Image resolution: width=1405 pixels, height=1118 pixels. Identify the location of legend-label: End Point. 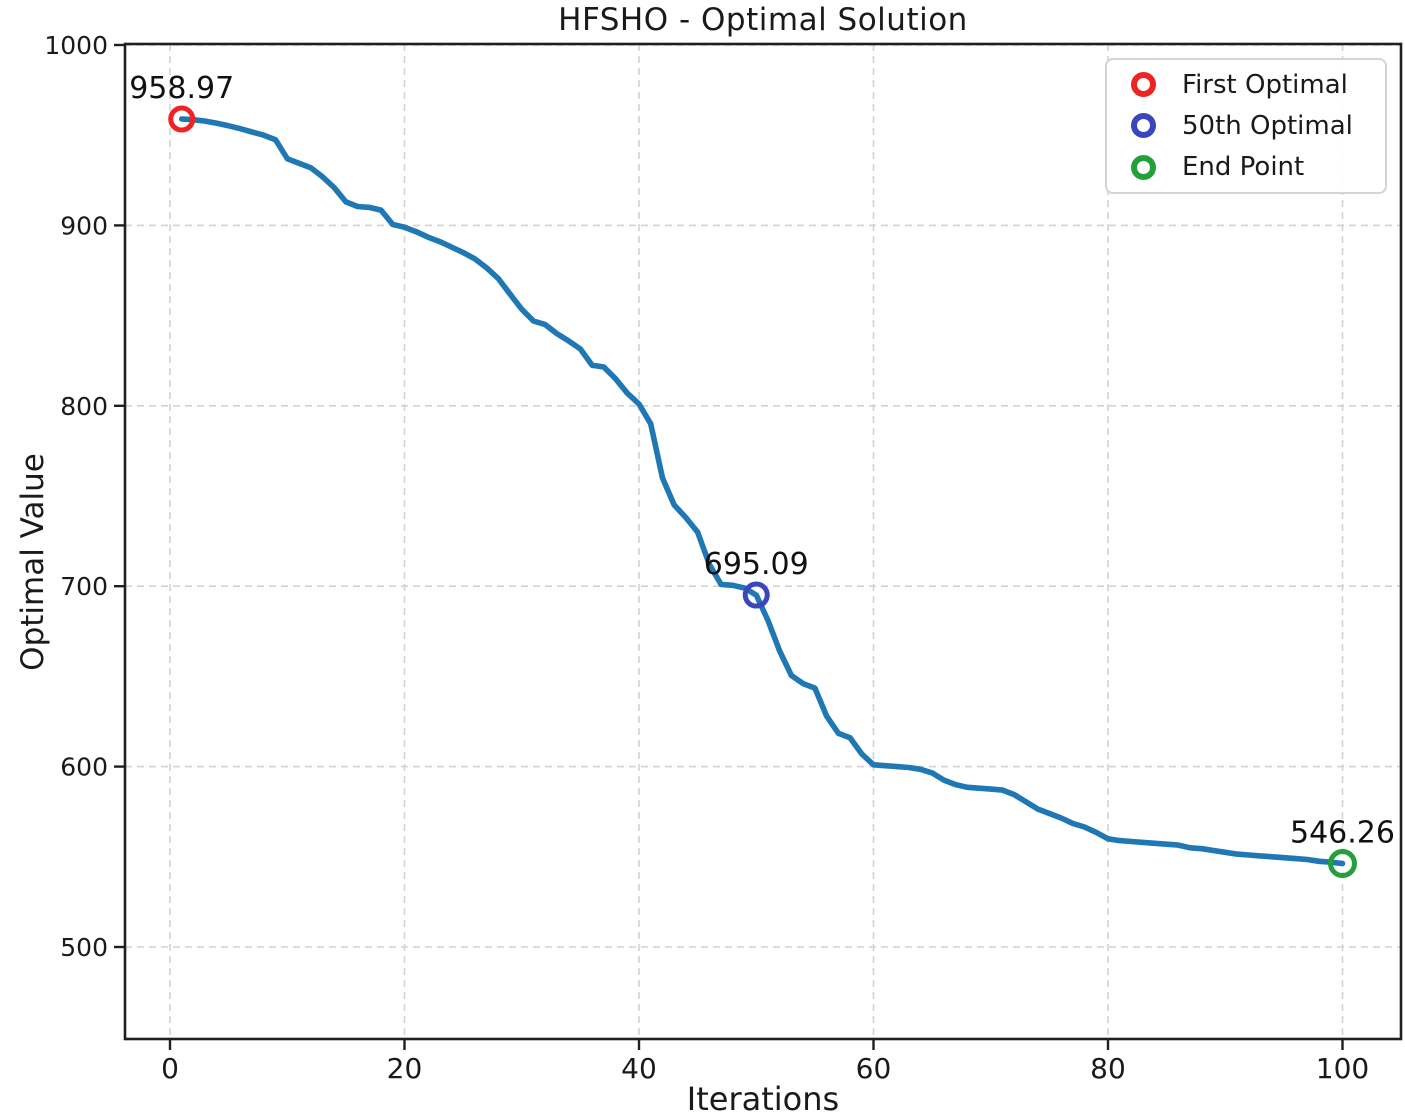
(1243, 167).